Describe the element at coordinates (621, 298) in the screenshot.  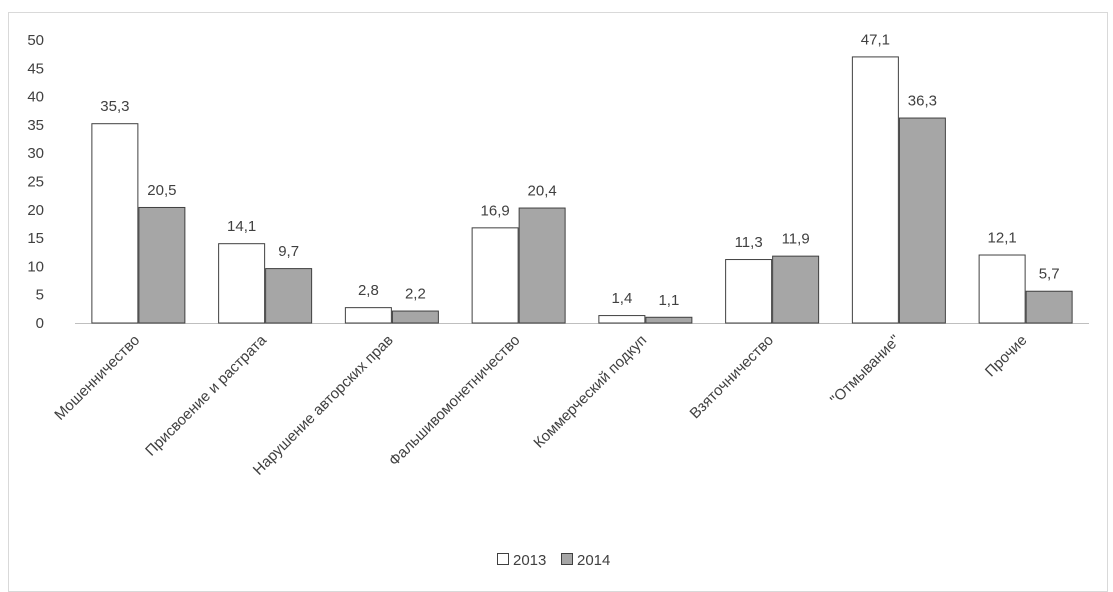
I see `data-label-2013: 1,4` at that location.